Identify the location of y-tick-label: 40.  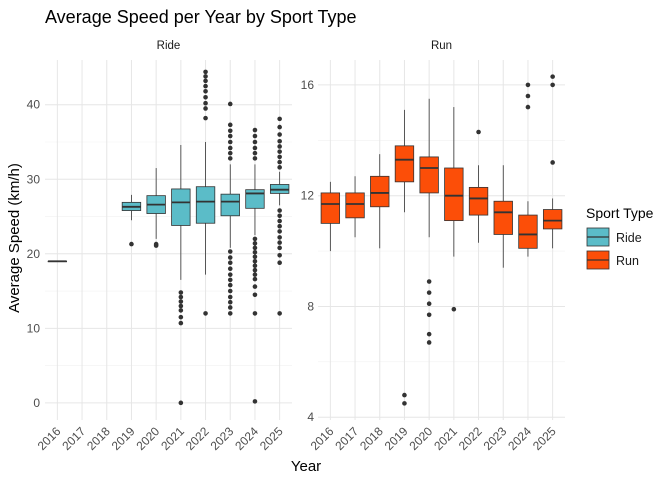
(34, 105).